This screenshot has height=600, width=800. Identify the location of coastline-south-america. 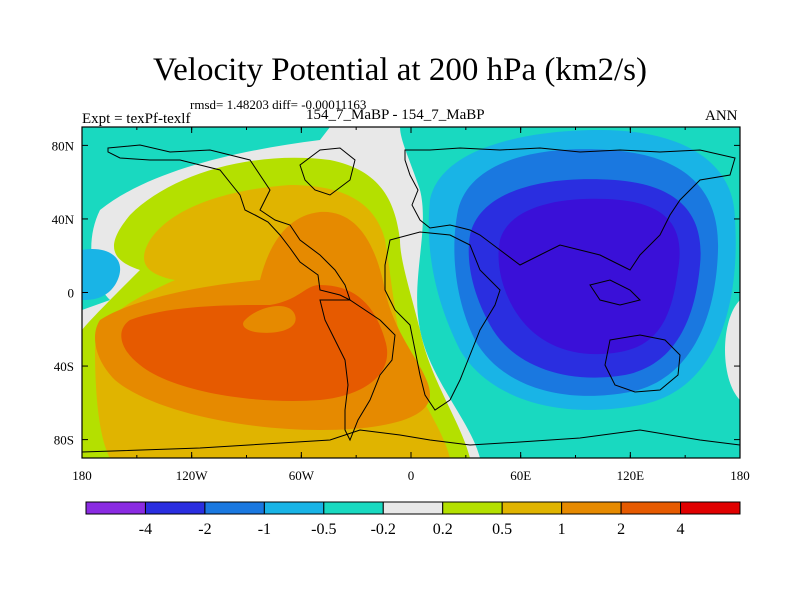
(357, 370).